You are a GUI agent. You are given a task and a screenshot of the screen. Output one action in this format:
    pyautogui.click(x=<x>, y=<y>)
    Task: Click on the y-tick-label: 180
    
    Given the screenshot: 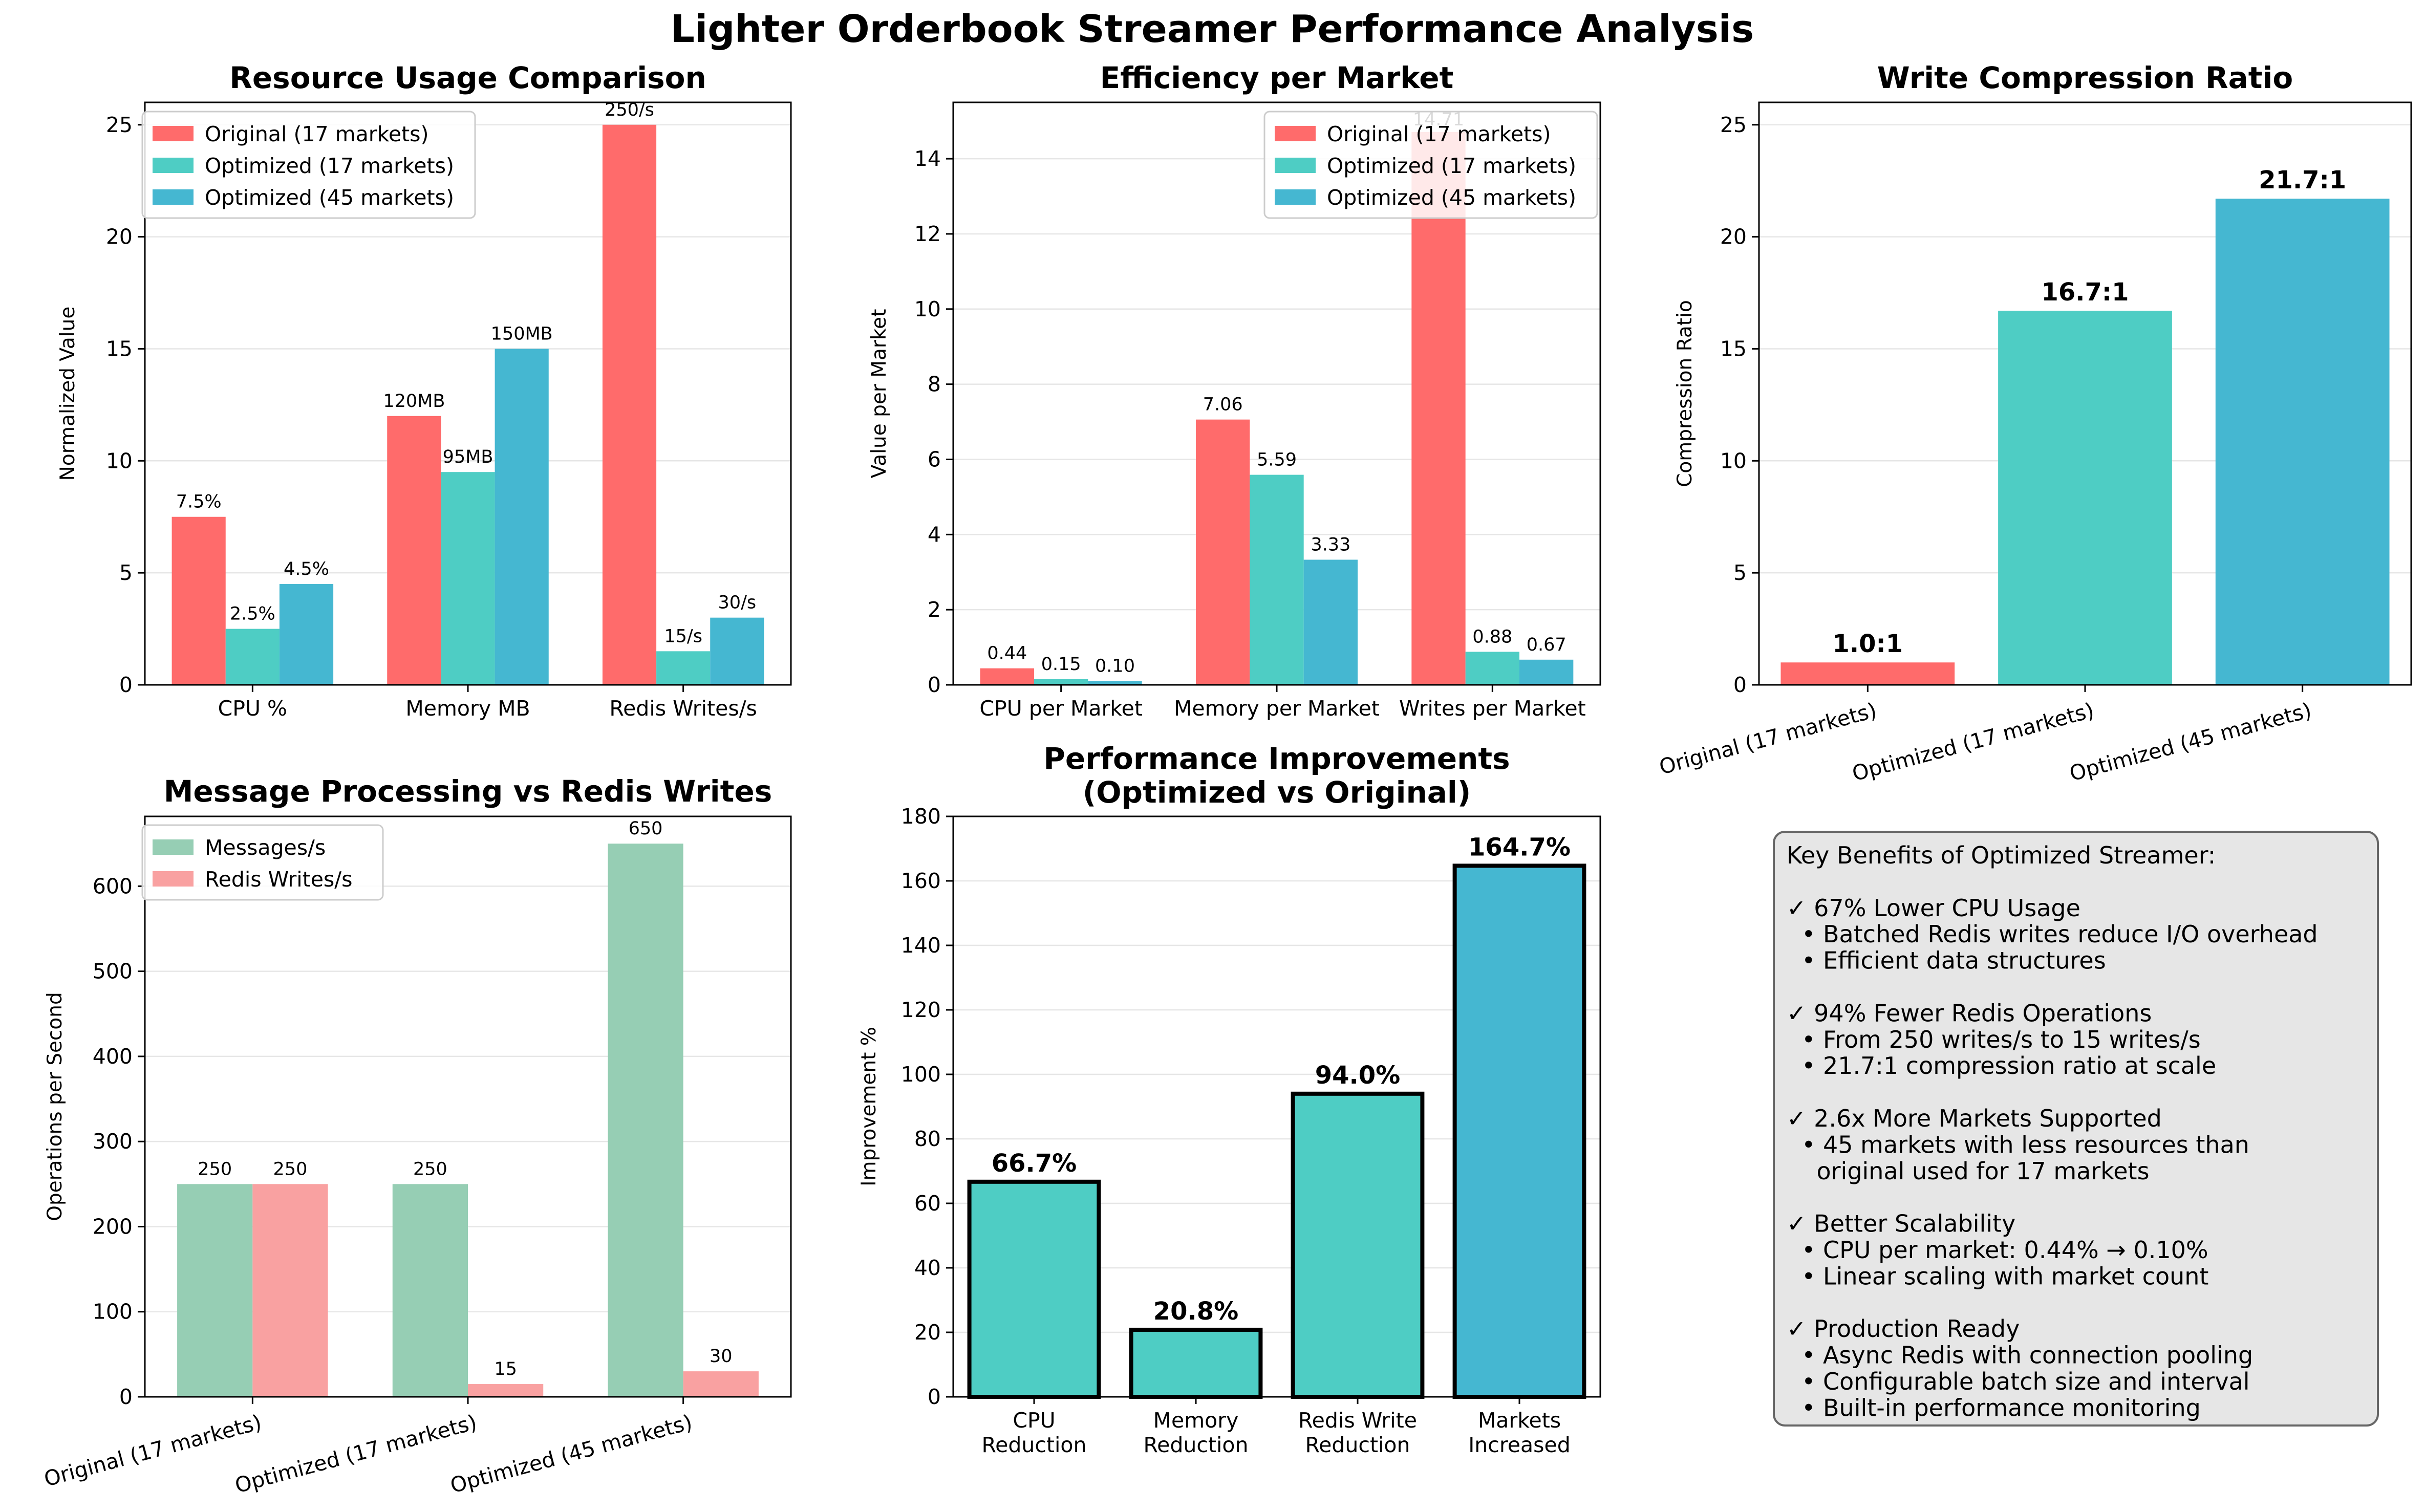 What is the action you would take?
    pyautogui.click(x=921, y=816)
    